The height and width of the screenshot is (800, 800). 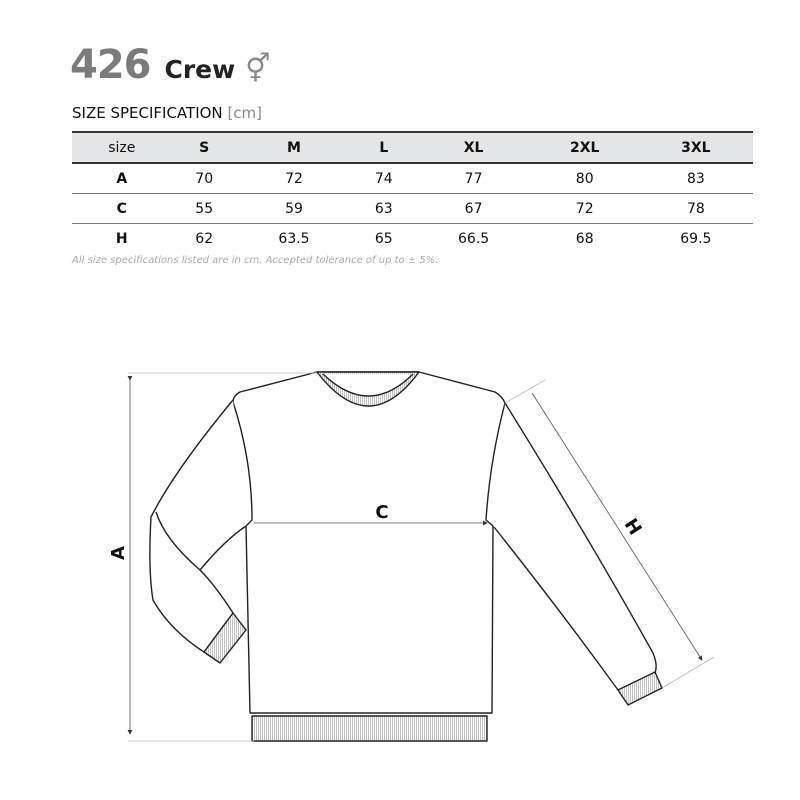 I want to click on product-title: 426 Crew ⚥, so click(x=170, y=65).